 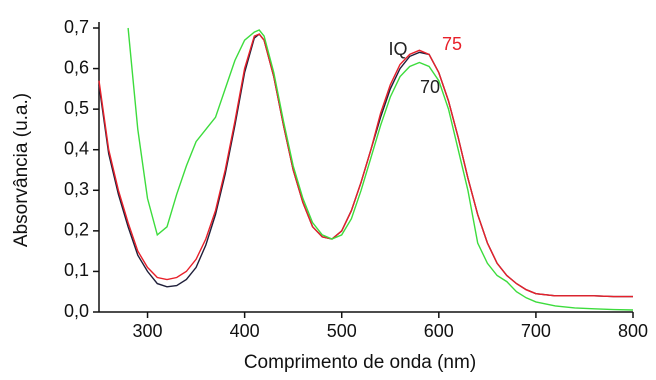 I want to click on x-tick-label: 400, so click(x=245, y=331).